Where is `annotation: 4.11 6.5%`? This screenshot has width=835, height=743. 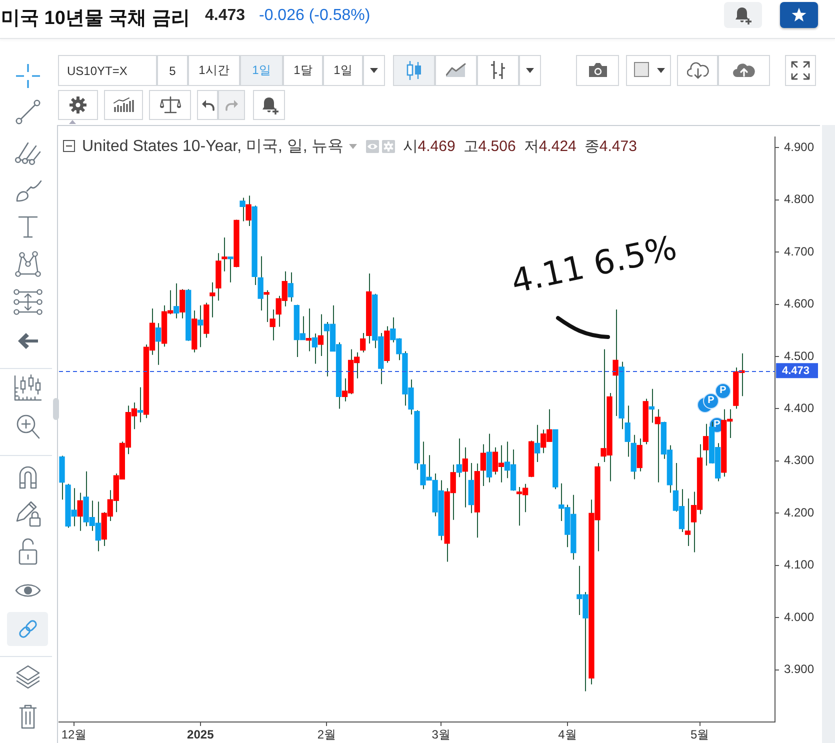 annotation: 4.11 6.5% is located at coordinates (594, 265).